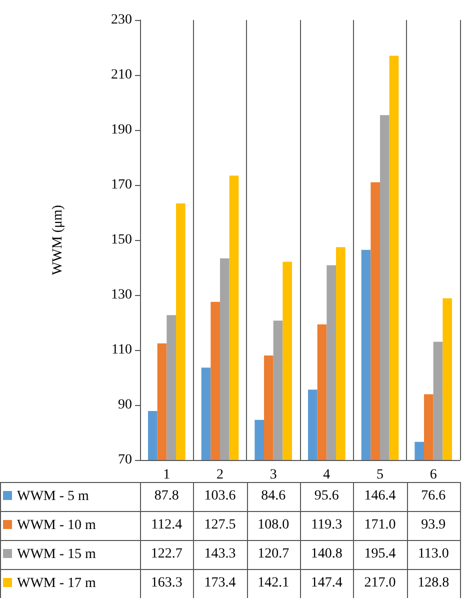 The height and width of the screenshot is (598, 462). Describe the element at coordinates (121, 185) in the screenshot. I see `y-tick-label: 170` at that location.